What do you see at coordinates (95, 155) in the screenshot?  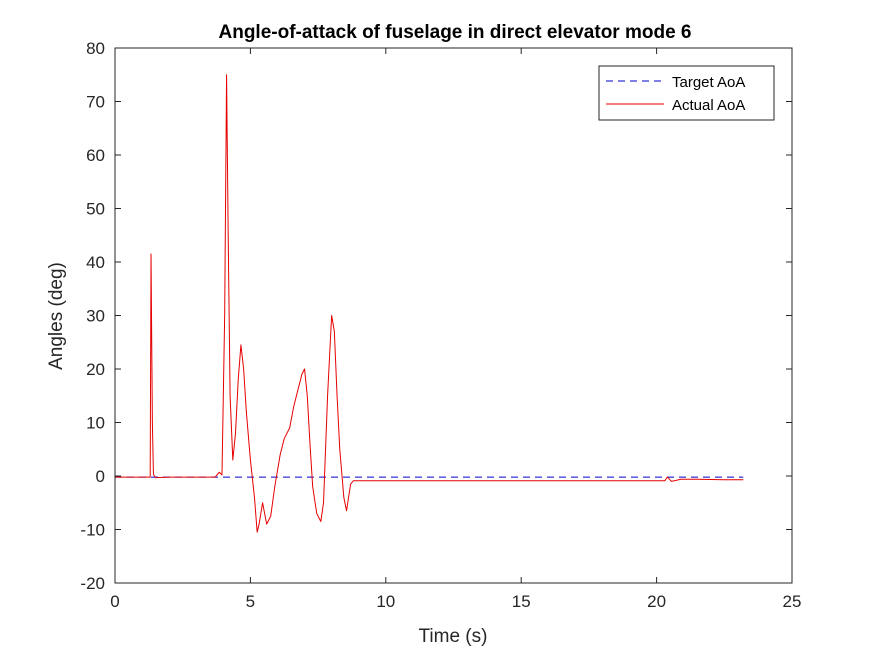 I see `y-tick-label: 60` at bounding box center [95, 155].